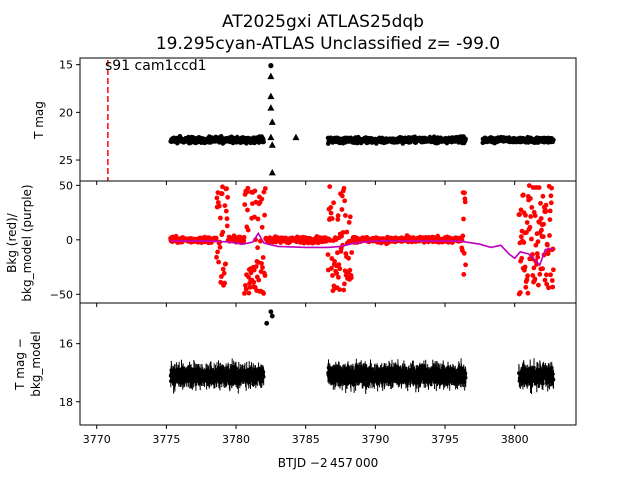 This screenshot has width=640, height=480. Describe the element at coordinates (20, 364) in the screenshot. I see `panel-diff-ylabel-line-1: T mag −` at that location.